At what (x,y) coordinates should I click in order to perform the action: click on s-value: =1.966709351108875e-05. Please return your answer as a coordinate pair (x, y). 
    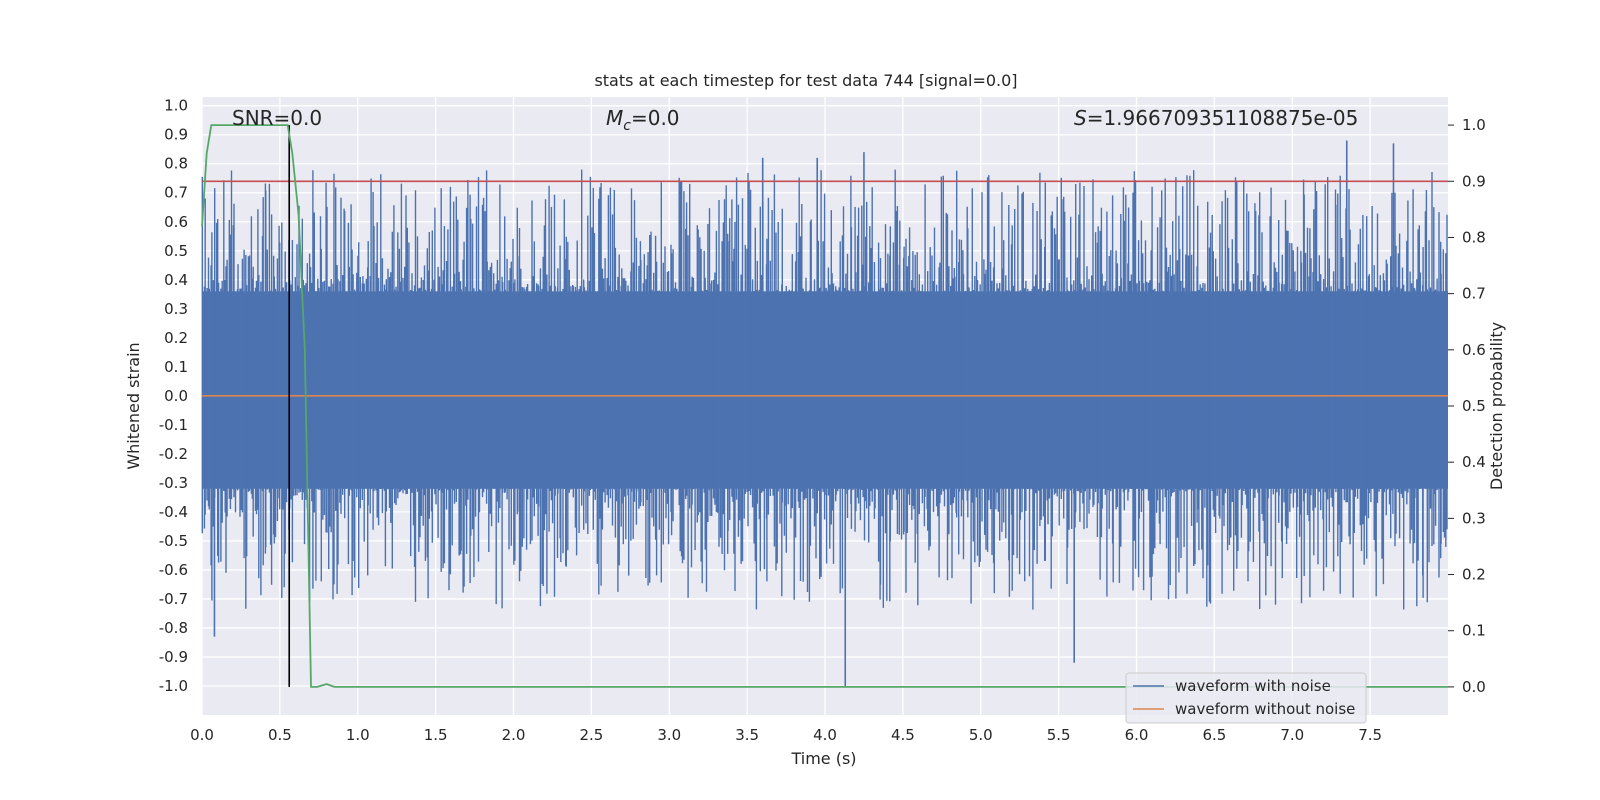
    Looking at the image, I should click on (1223, 118).